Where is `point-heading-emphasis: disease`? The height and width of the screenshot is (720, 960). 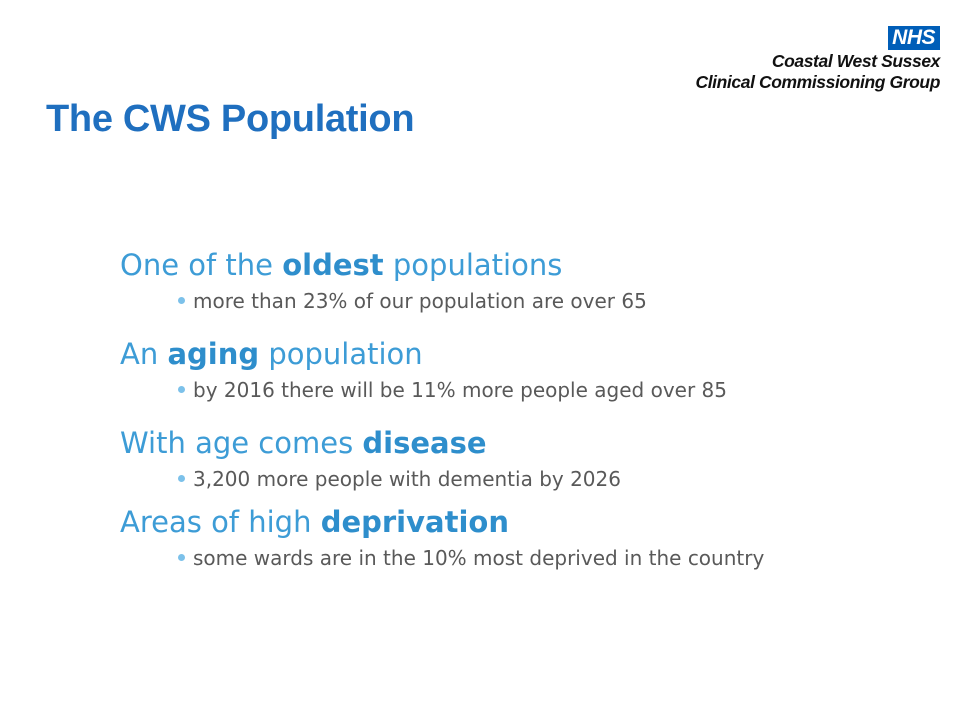
point-heading-emphasis: disease is located at coordinates (424, 443).